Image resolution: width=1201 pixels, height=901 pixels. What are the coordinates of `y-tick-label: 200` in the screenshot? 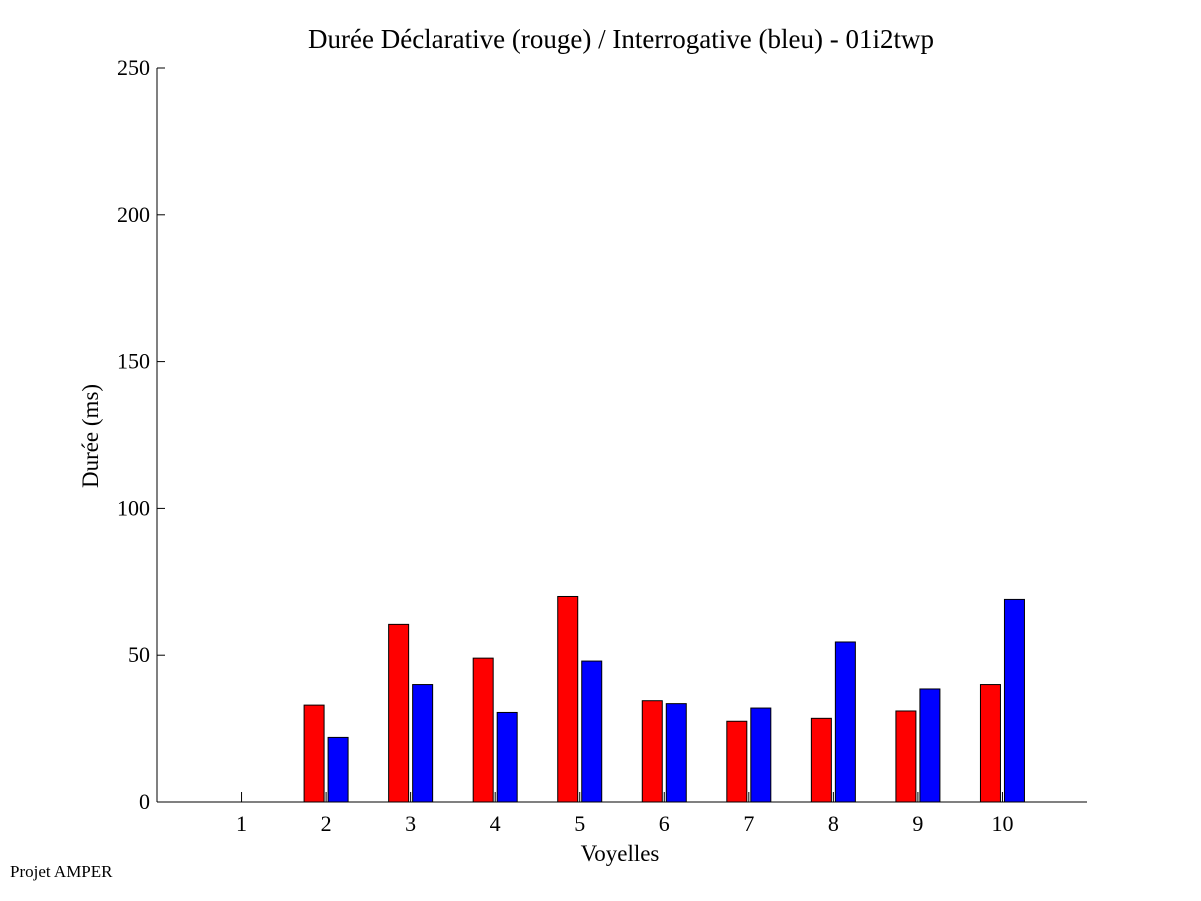 It's located at (133, 214).